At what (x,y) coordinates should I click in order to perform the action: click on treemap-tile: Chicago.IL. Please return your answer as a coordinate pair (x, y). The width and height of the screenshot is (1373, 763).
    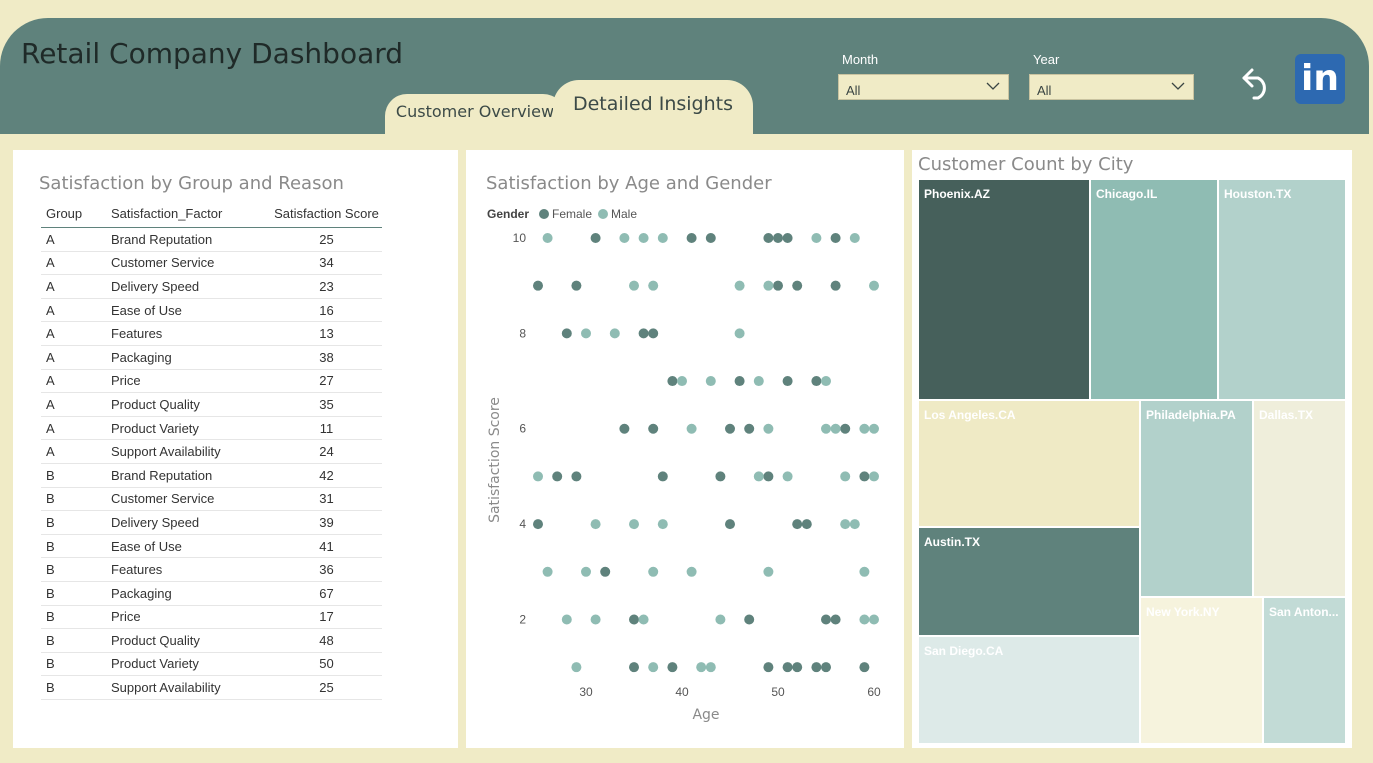
    Looking at the image, I should click on (1154, 289).